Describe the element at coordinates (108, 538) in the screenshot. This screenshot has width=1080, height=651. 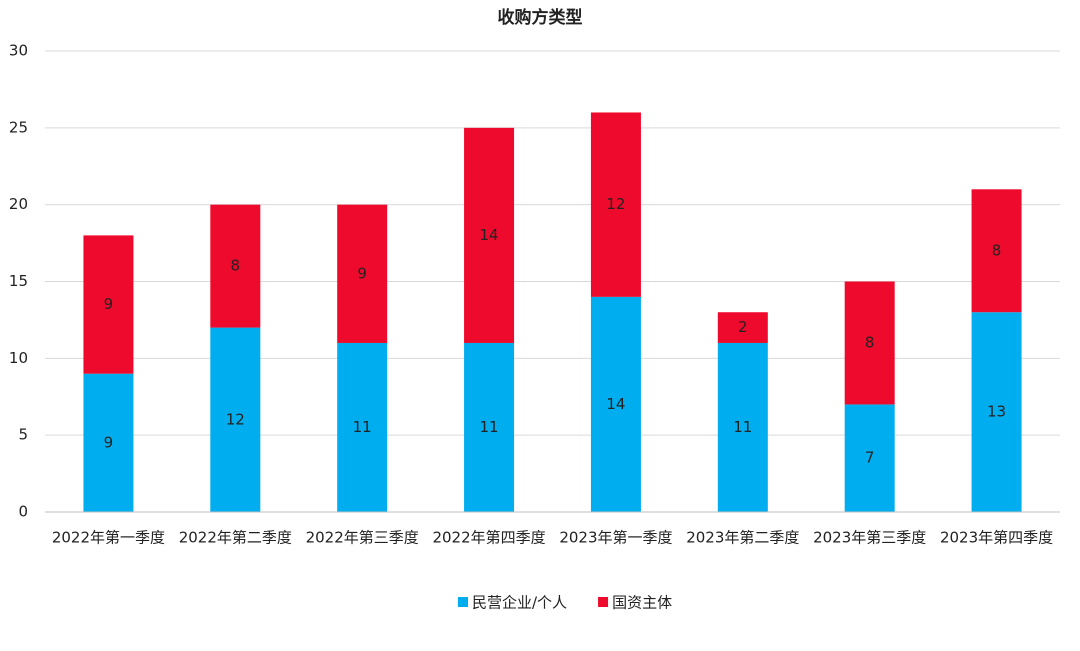
I see `x-tick-label: 2022年第一季度` at that location.